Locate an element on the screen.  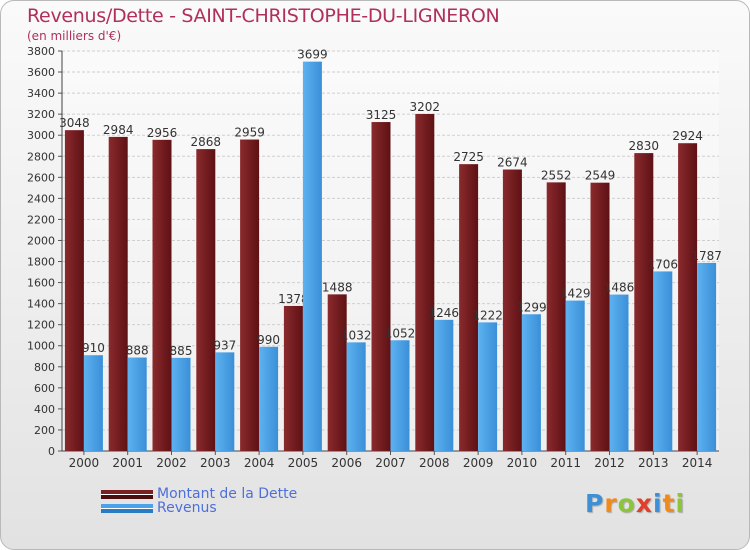
value-label: 2959 is located at coordinates (249, 133).